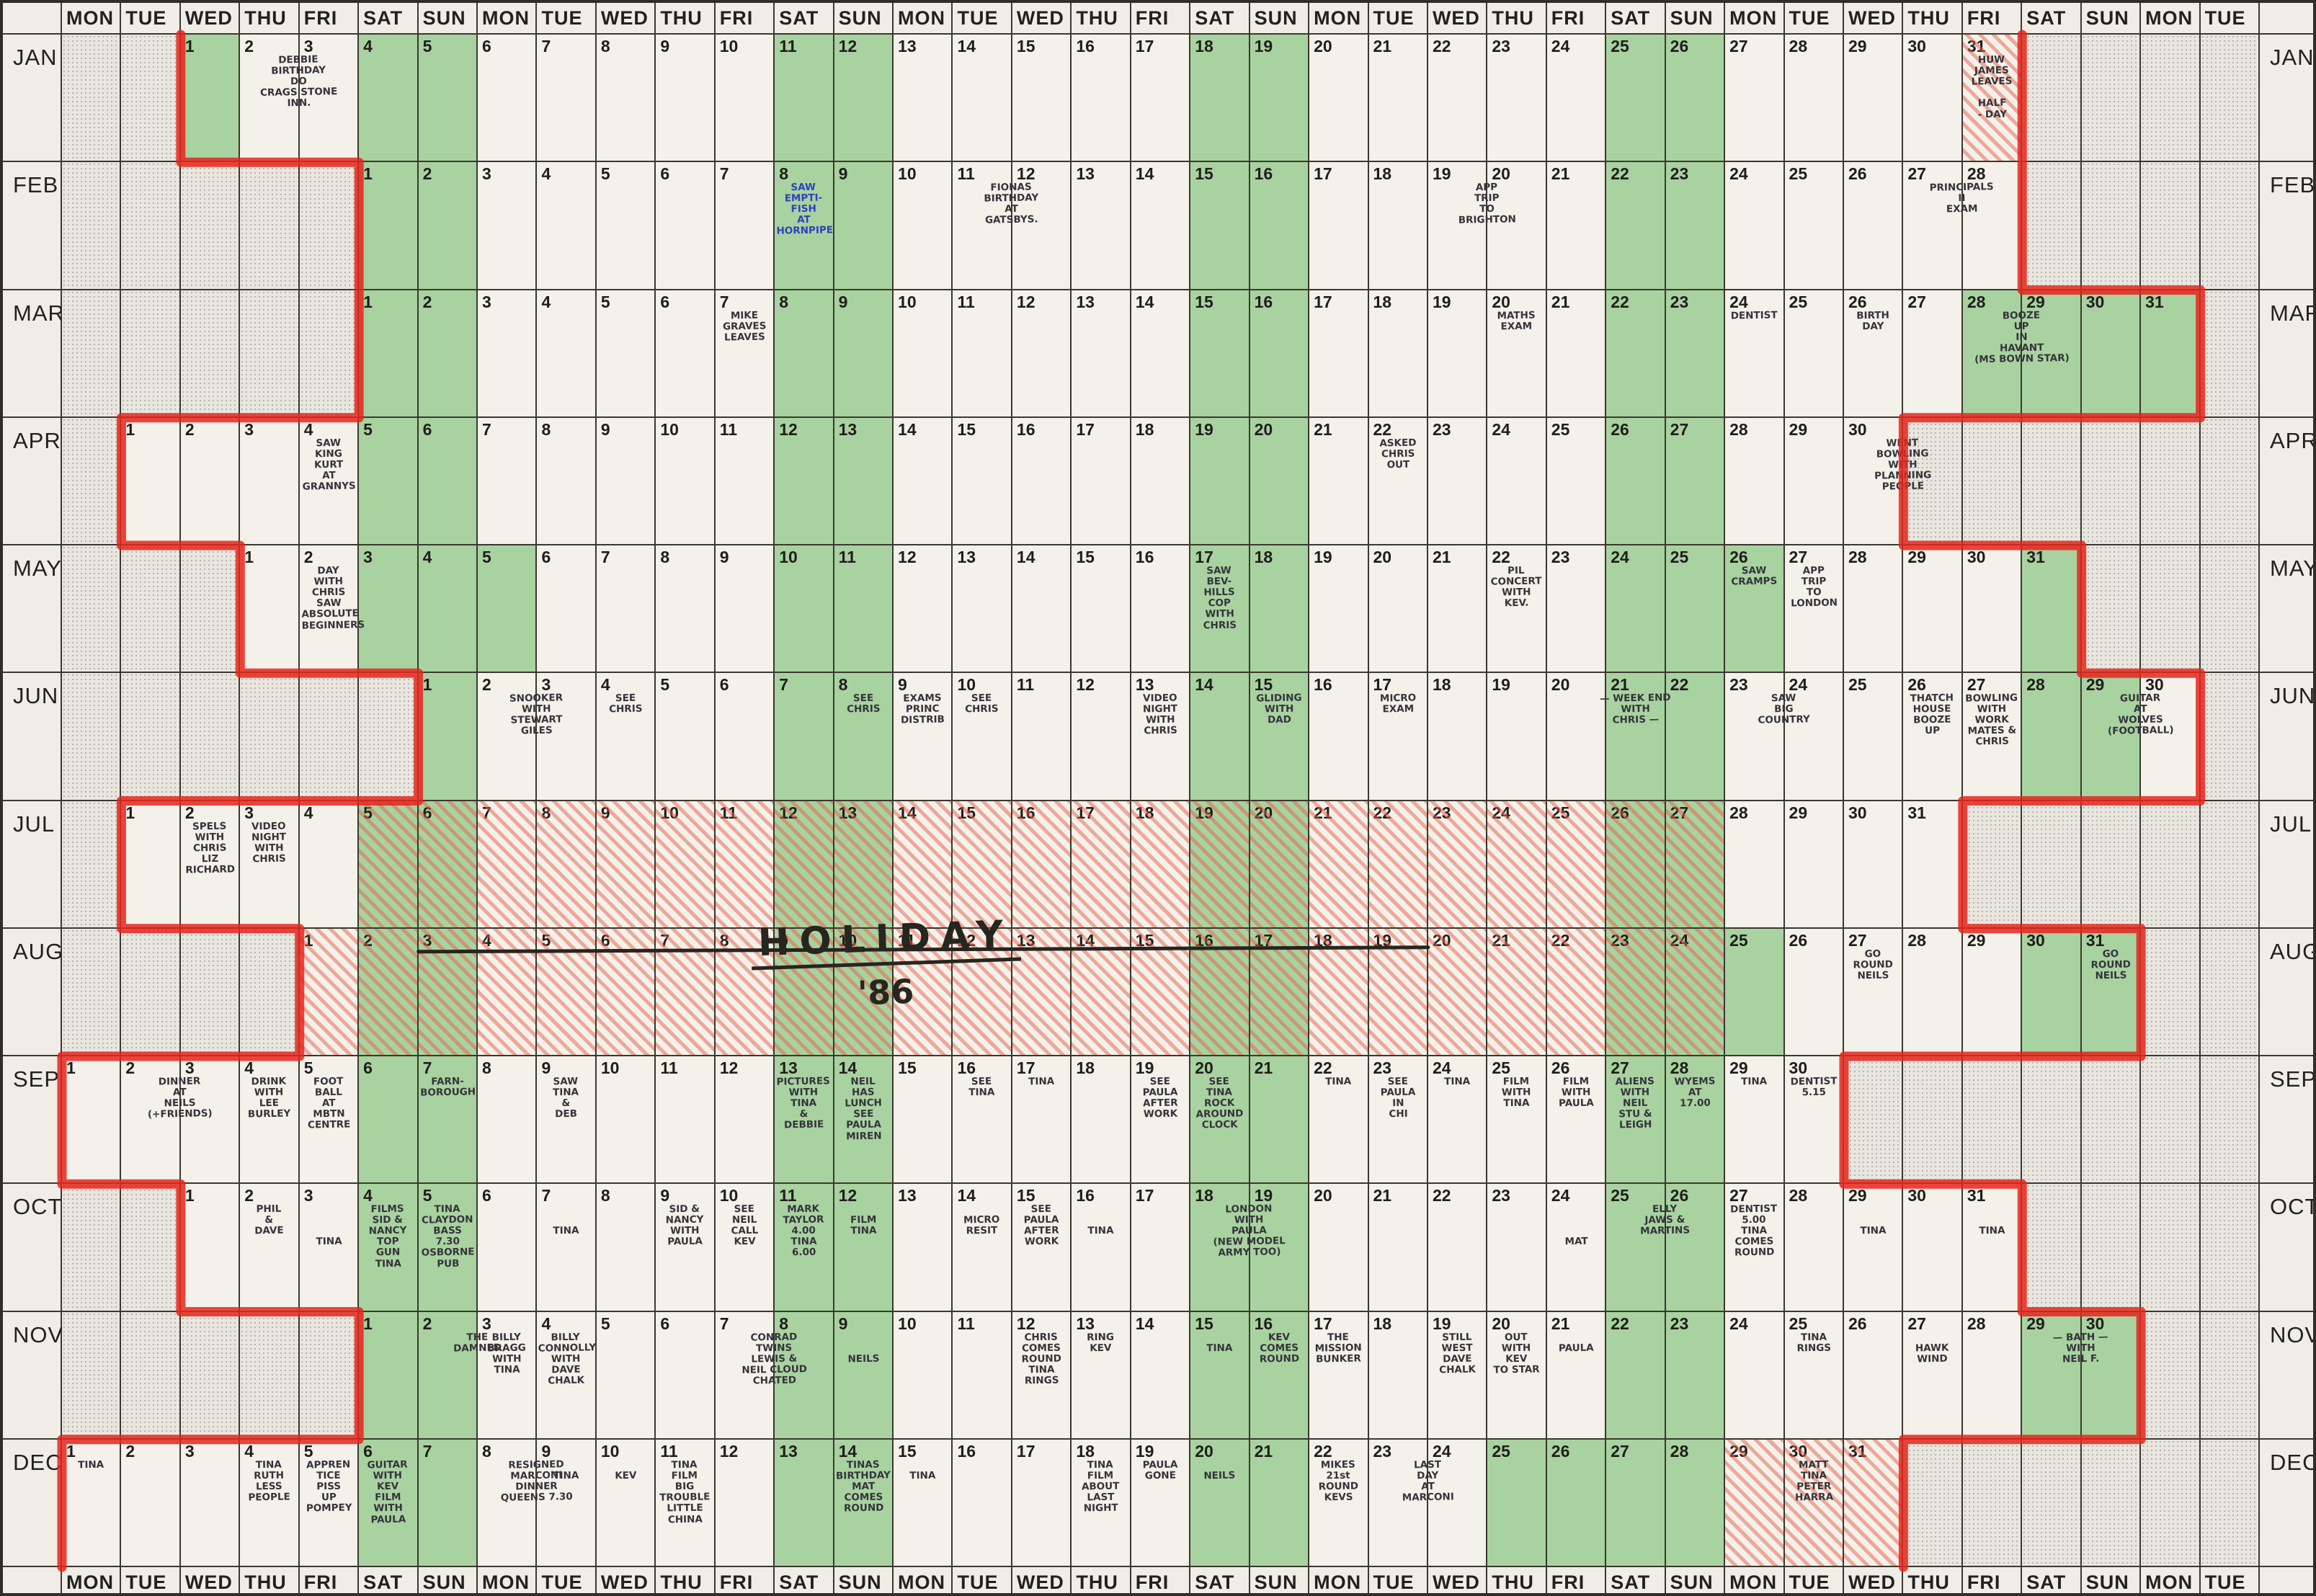 The width and height of the screenshot is (2316, 1596). I want to click on weekday-header-bottom: SAT, so click(1636, 1580).